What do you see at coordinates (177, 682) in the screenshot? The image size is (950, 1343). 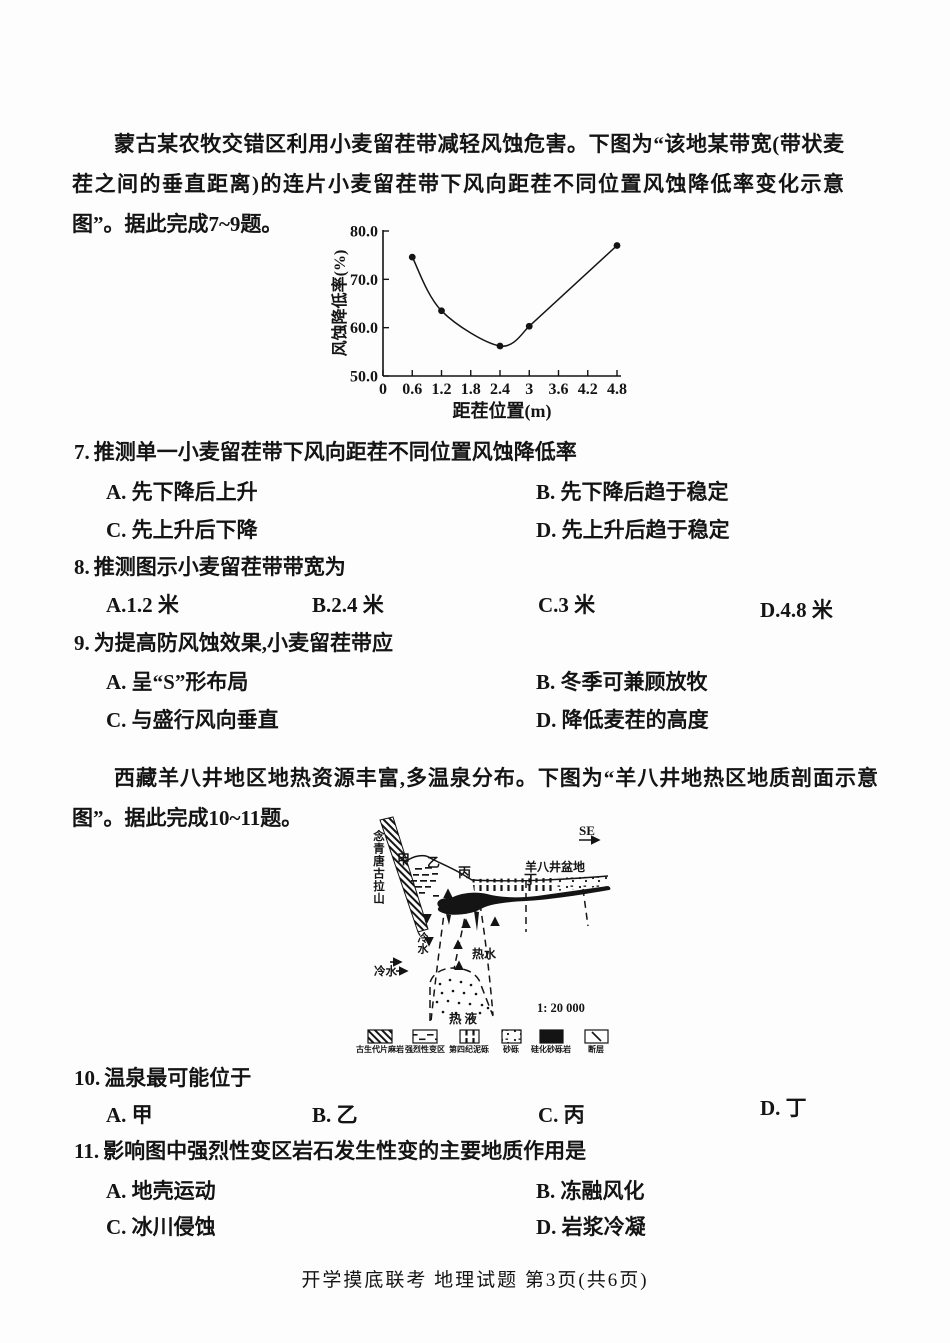 I see `question-9-option-a: A. 呈“S”形布局` at bounding box center [177, 682].